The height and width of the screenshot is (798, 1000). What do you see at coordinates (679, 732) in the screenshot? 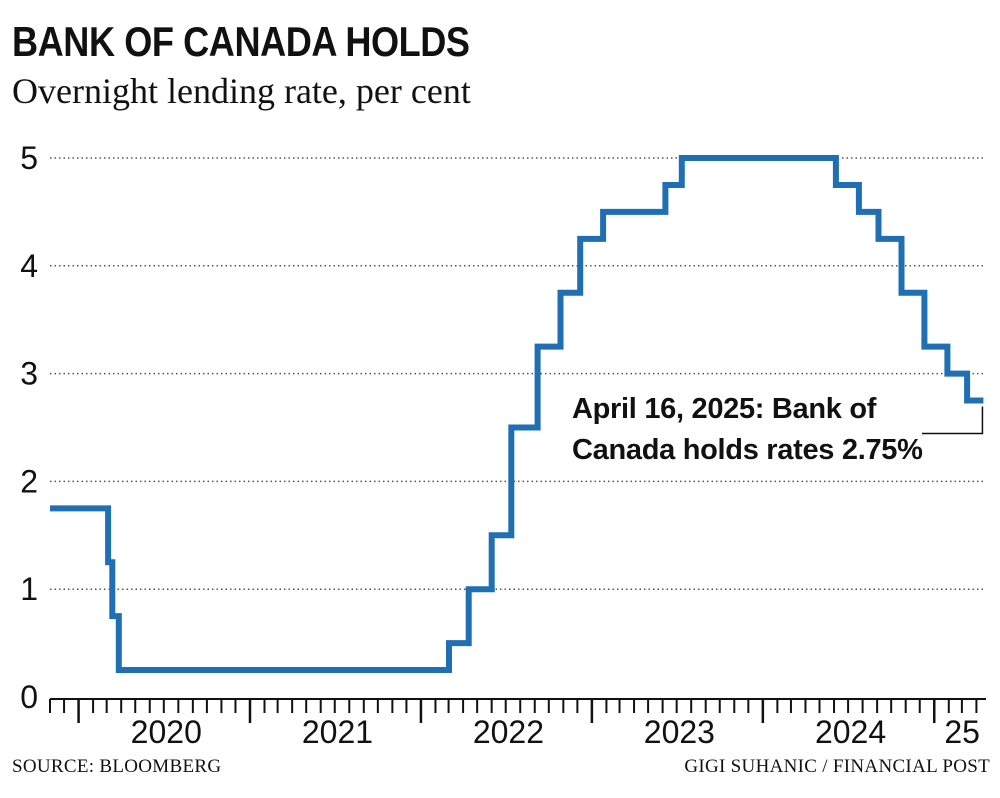
I see `x-tick-label: 2023` at bounding box center [679, 732].